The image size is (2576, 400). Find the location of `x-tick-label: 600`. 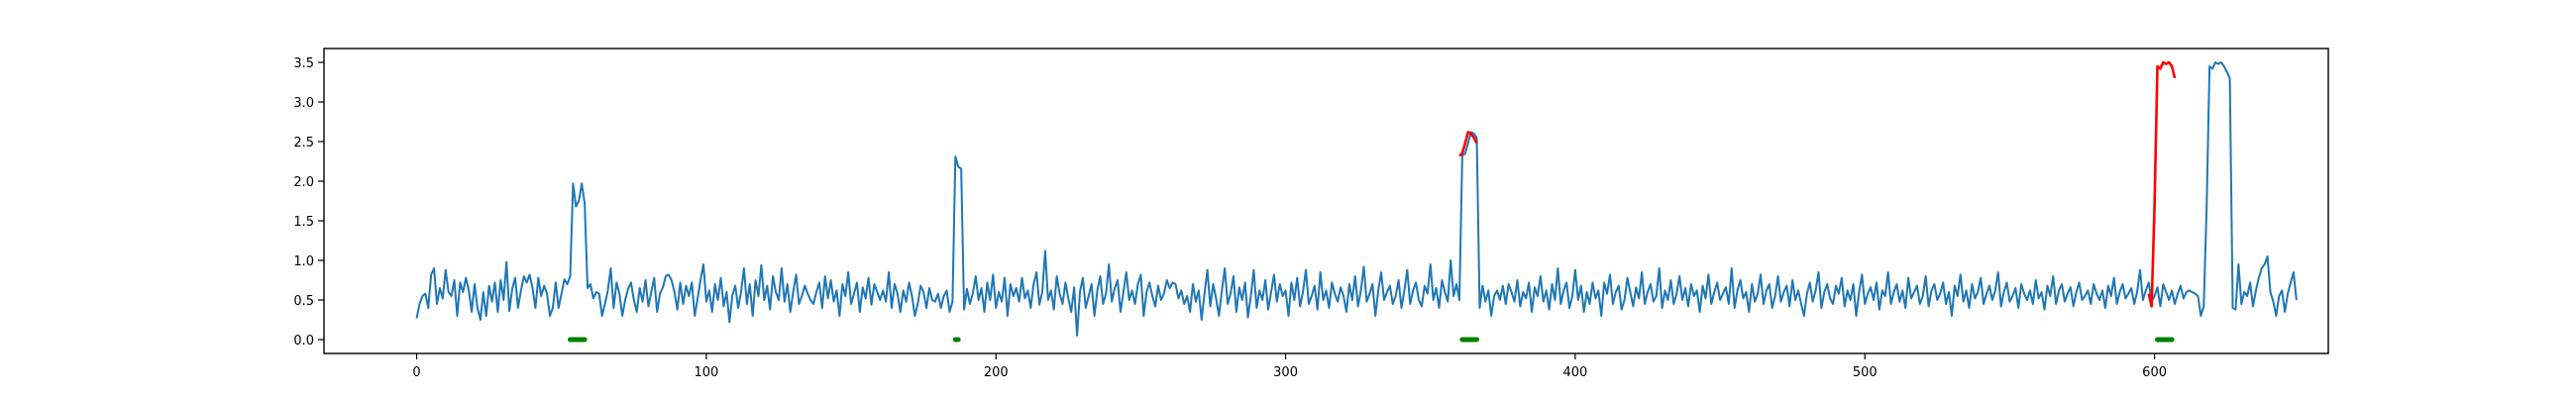

x-tick-label: 600 is located at coordinates (2154, 372).